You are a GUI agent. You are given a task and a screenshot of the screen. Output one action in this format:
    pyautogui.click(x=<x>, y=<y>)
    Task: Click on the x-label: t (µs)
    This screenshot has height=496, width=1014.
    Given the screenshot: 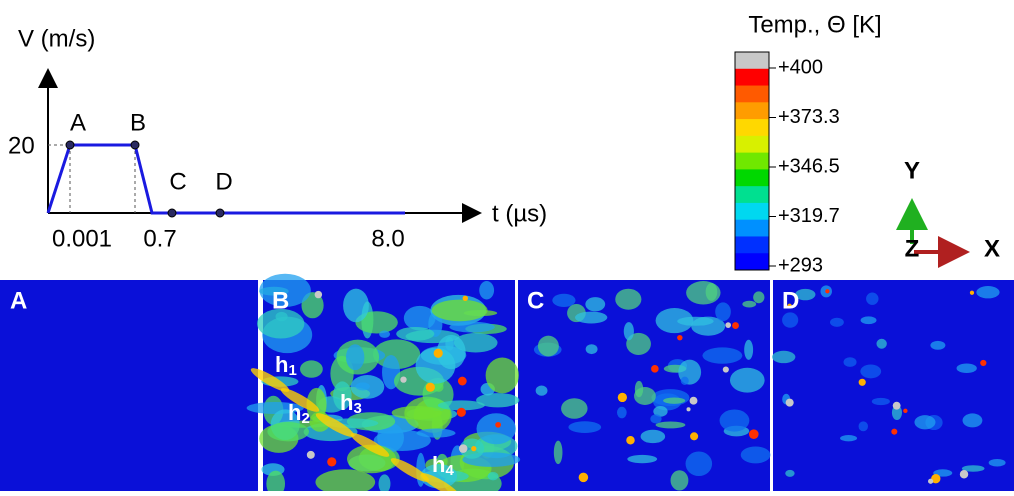 What is the action you would take?
    pyautogui.click(x=519, y=213)
    